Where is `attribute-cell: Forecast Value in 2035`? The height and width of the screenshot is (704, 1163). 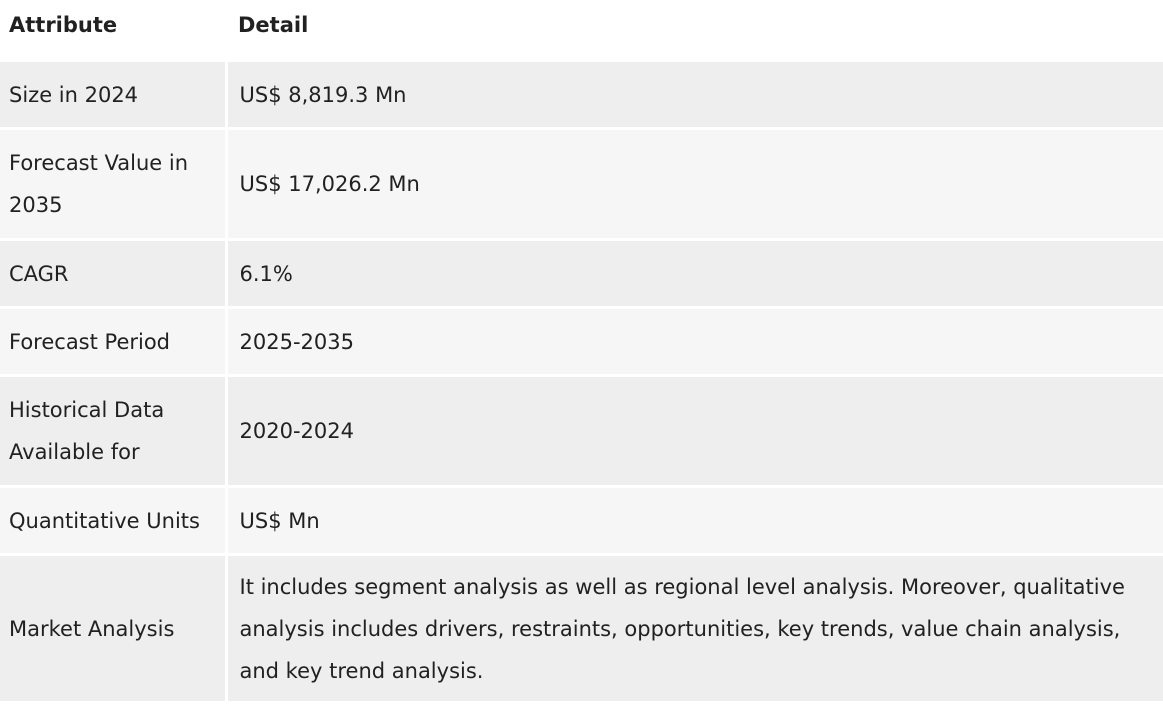 attribute-cell: Forecast Value in 2035 is located at coordinates (114, 184).